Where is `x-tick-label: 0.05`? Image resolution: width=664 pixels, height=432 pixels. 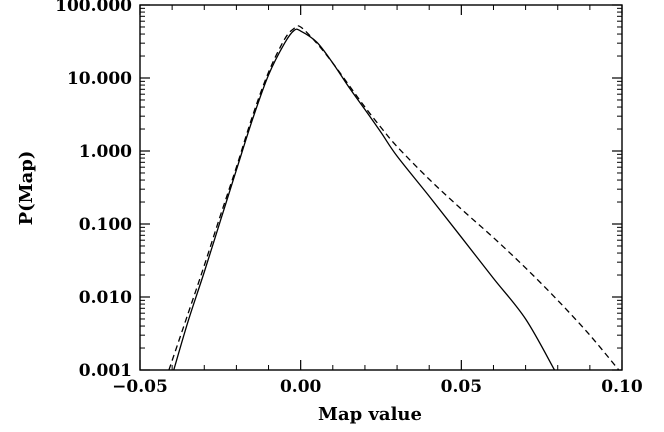 x-tick-label: 0.05 is located at coordinates (461, 387).